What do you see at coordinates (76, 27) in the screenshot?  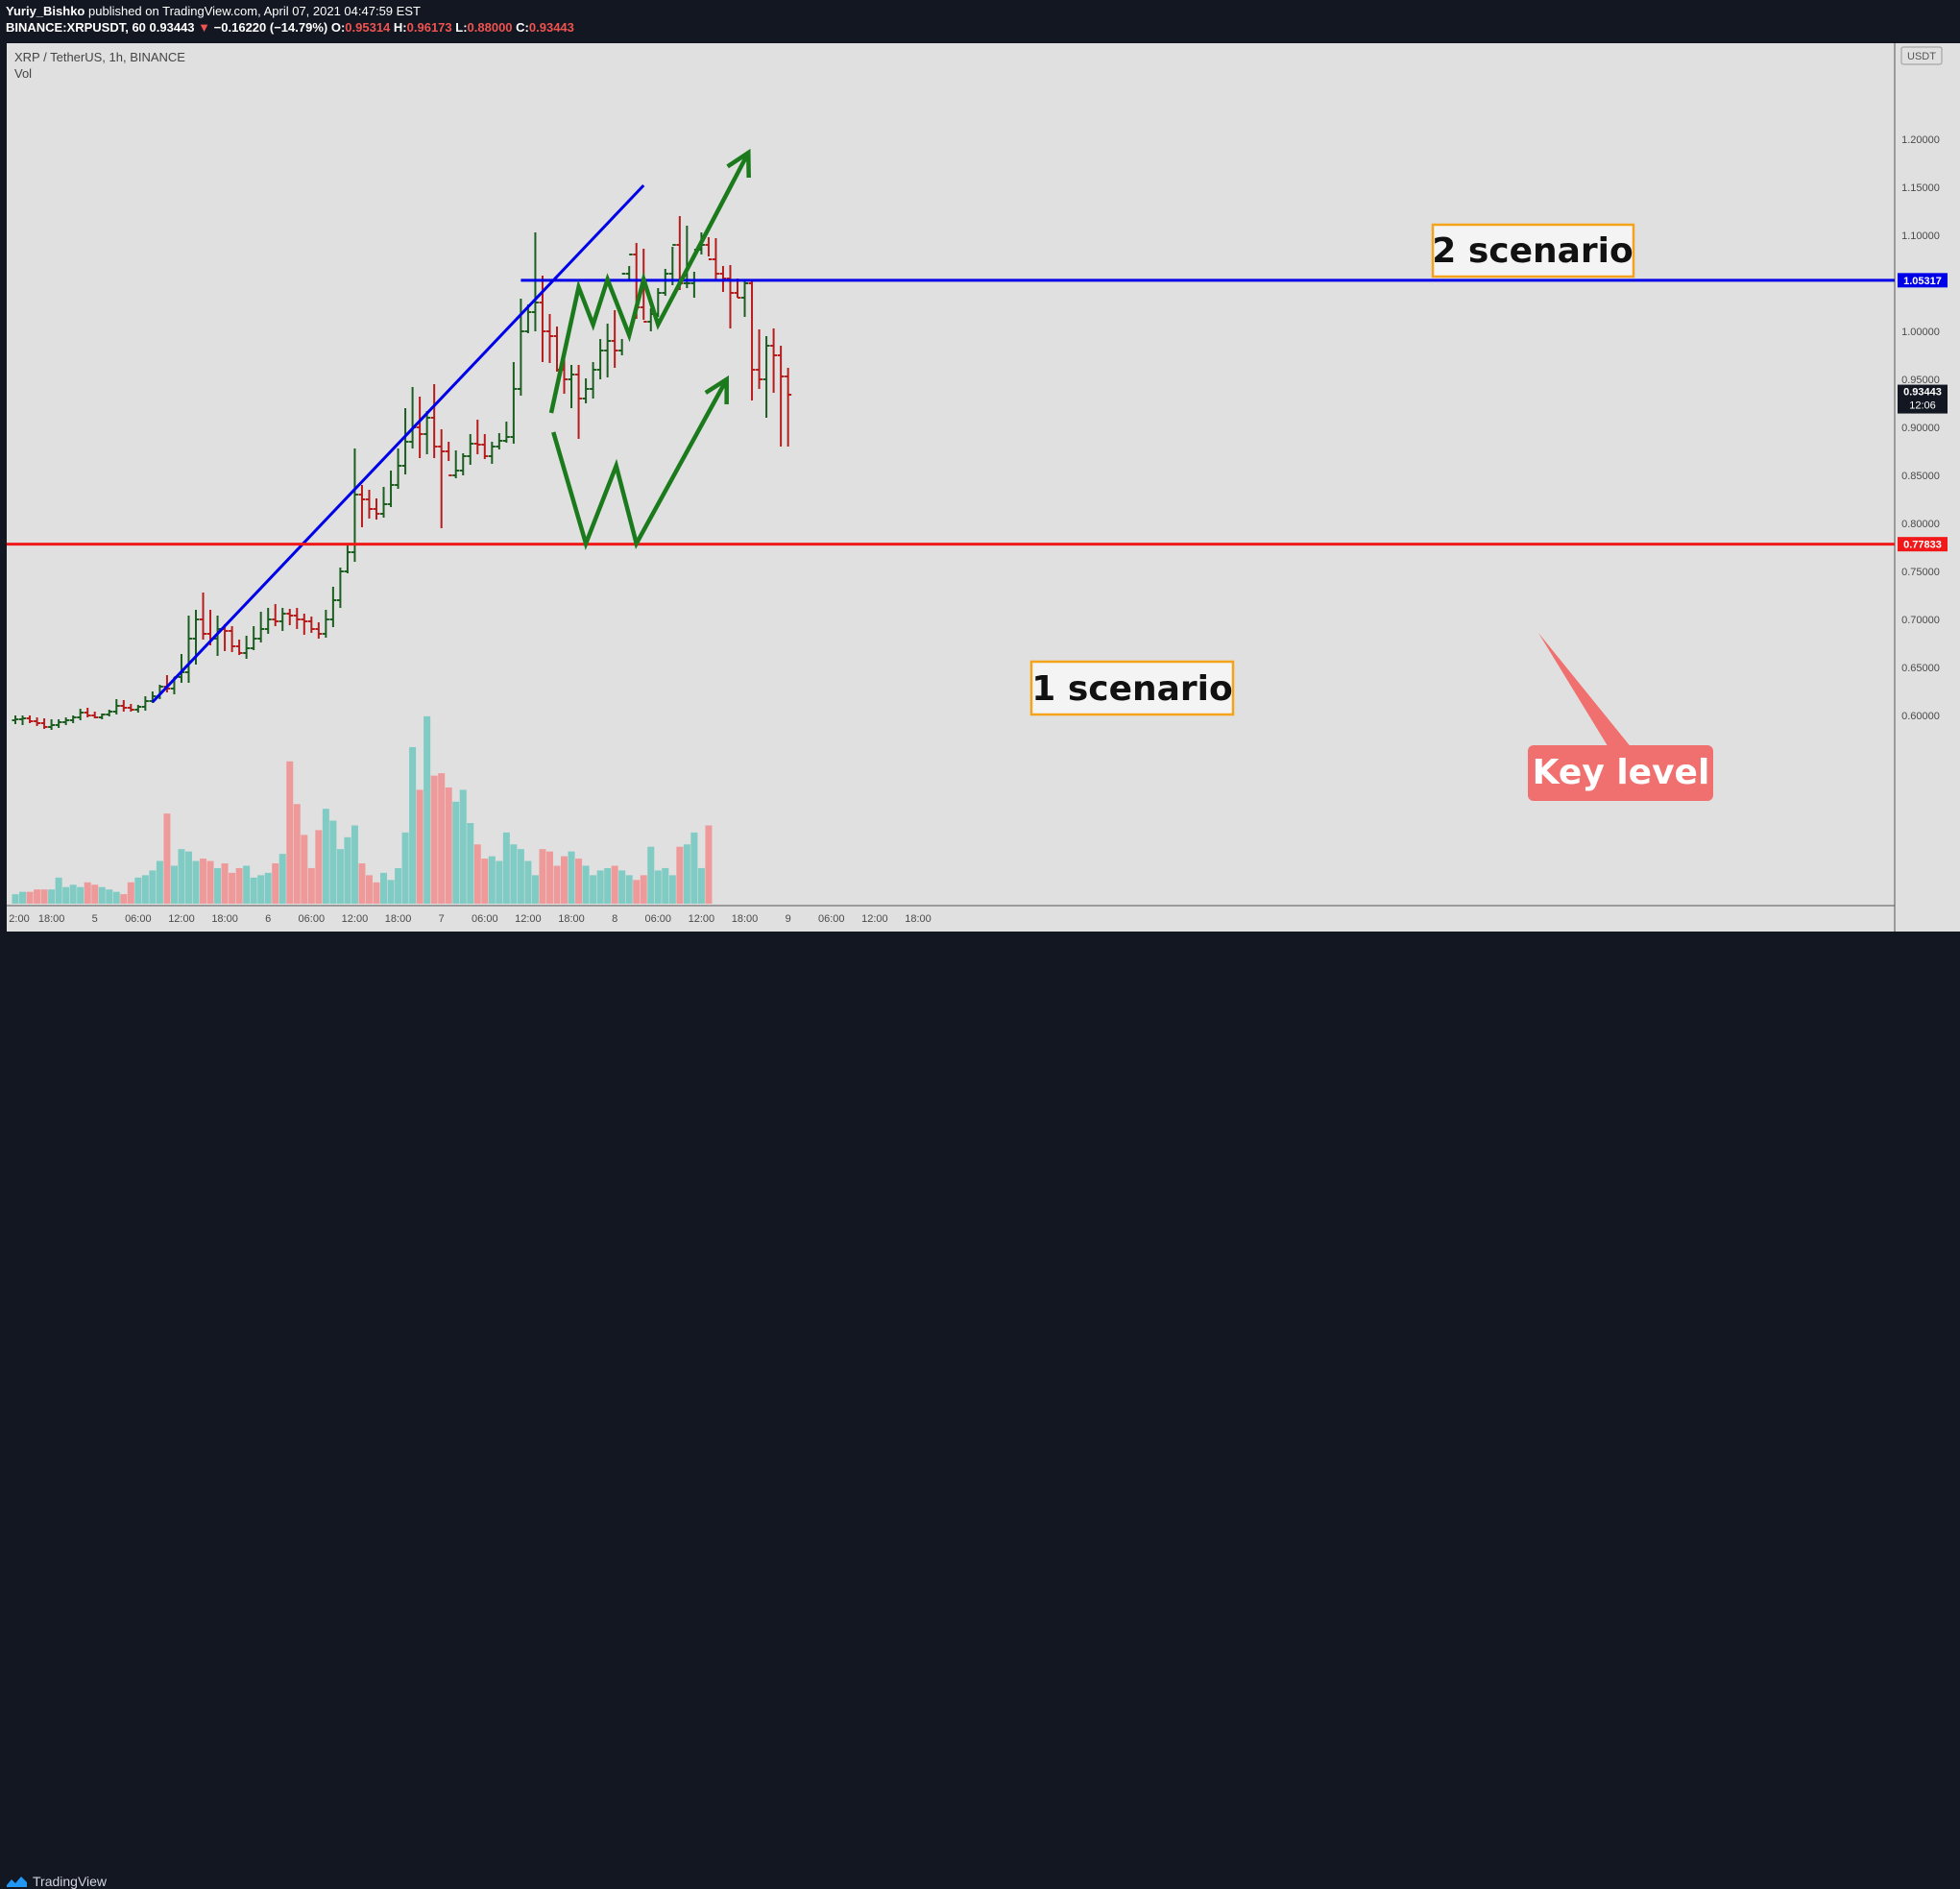 I see `symbol-label: BINANCE:XRPUSDT, 60` at bounding box center [76, 27].